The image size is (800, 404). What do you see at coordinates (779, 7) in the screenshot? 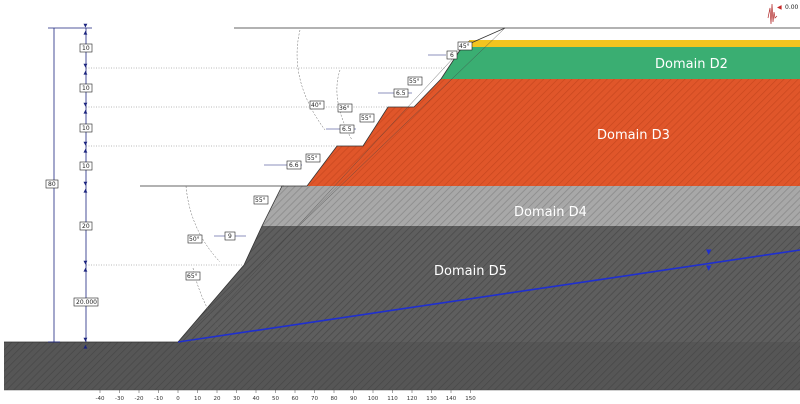
I see `indicator-arrow-icon: ◀` at bounding box center [779, 7].